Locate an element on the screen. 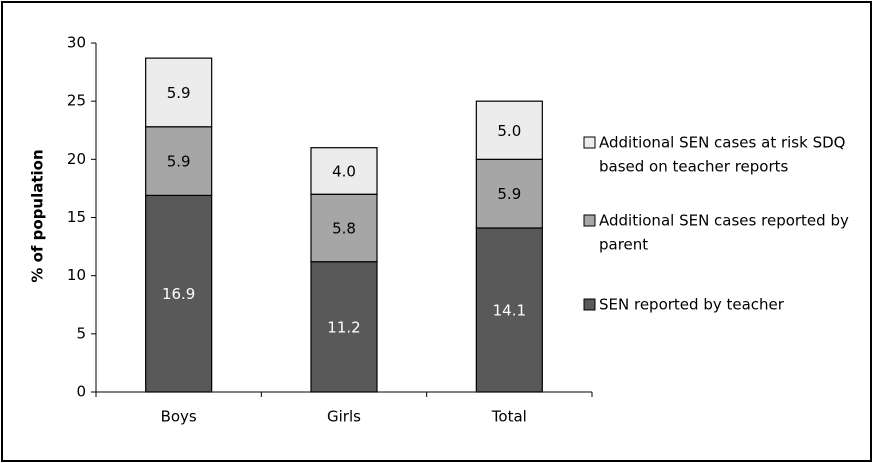 This screenshot has height=463, width=873. x-category-label: Boys is located at coordinates (179, 417).